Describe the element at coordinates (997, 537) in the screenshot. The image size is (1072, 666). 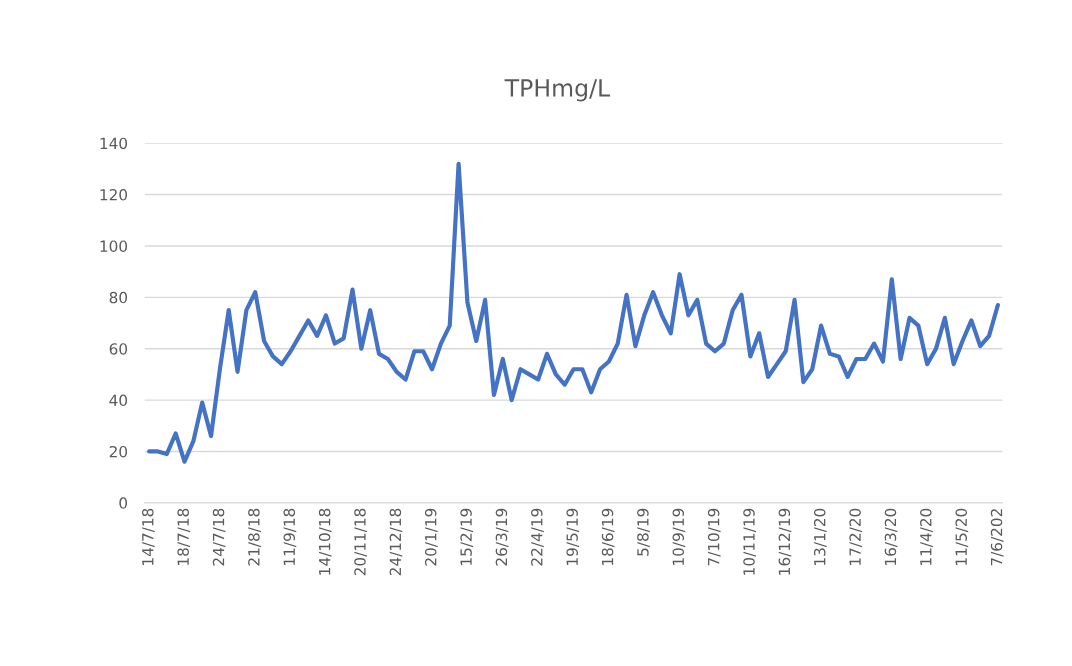
I see `x-tick-label: 7/6/202` at that location.